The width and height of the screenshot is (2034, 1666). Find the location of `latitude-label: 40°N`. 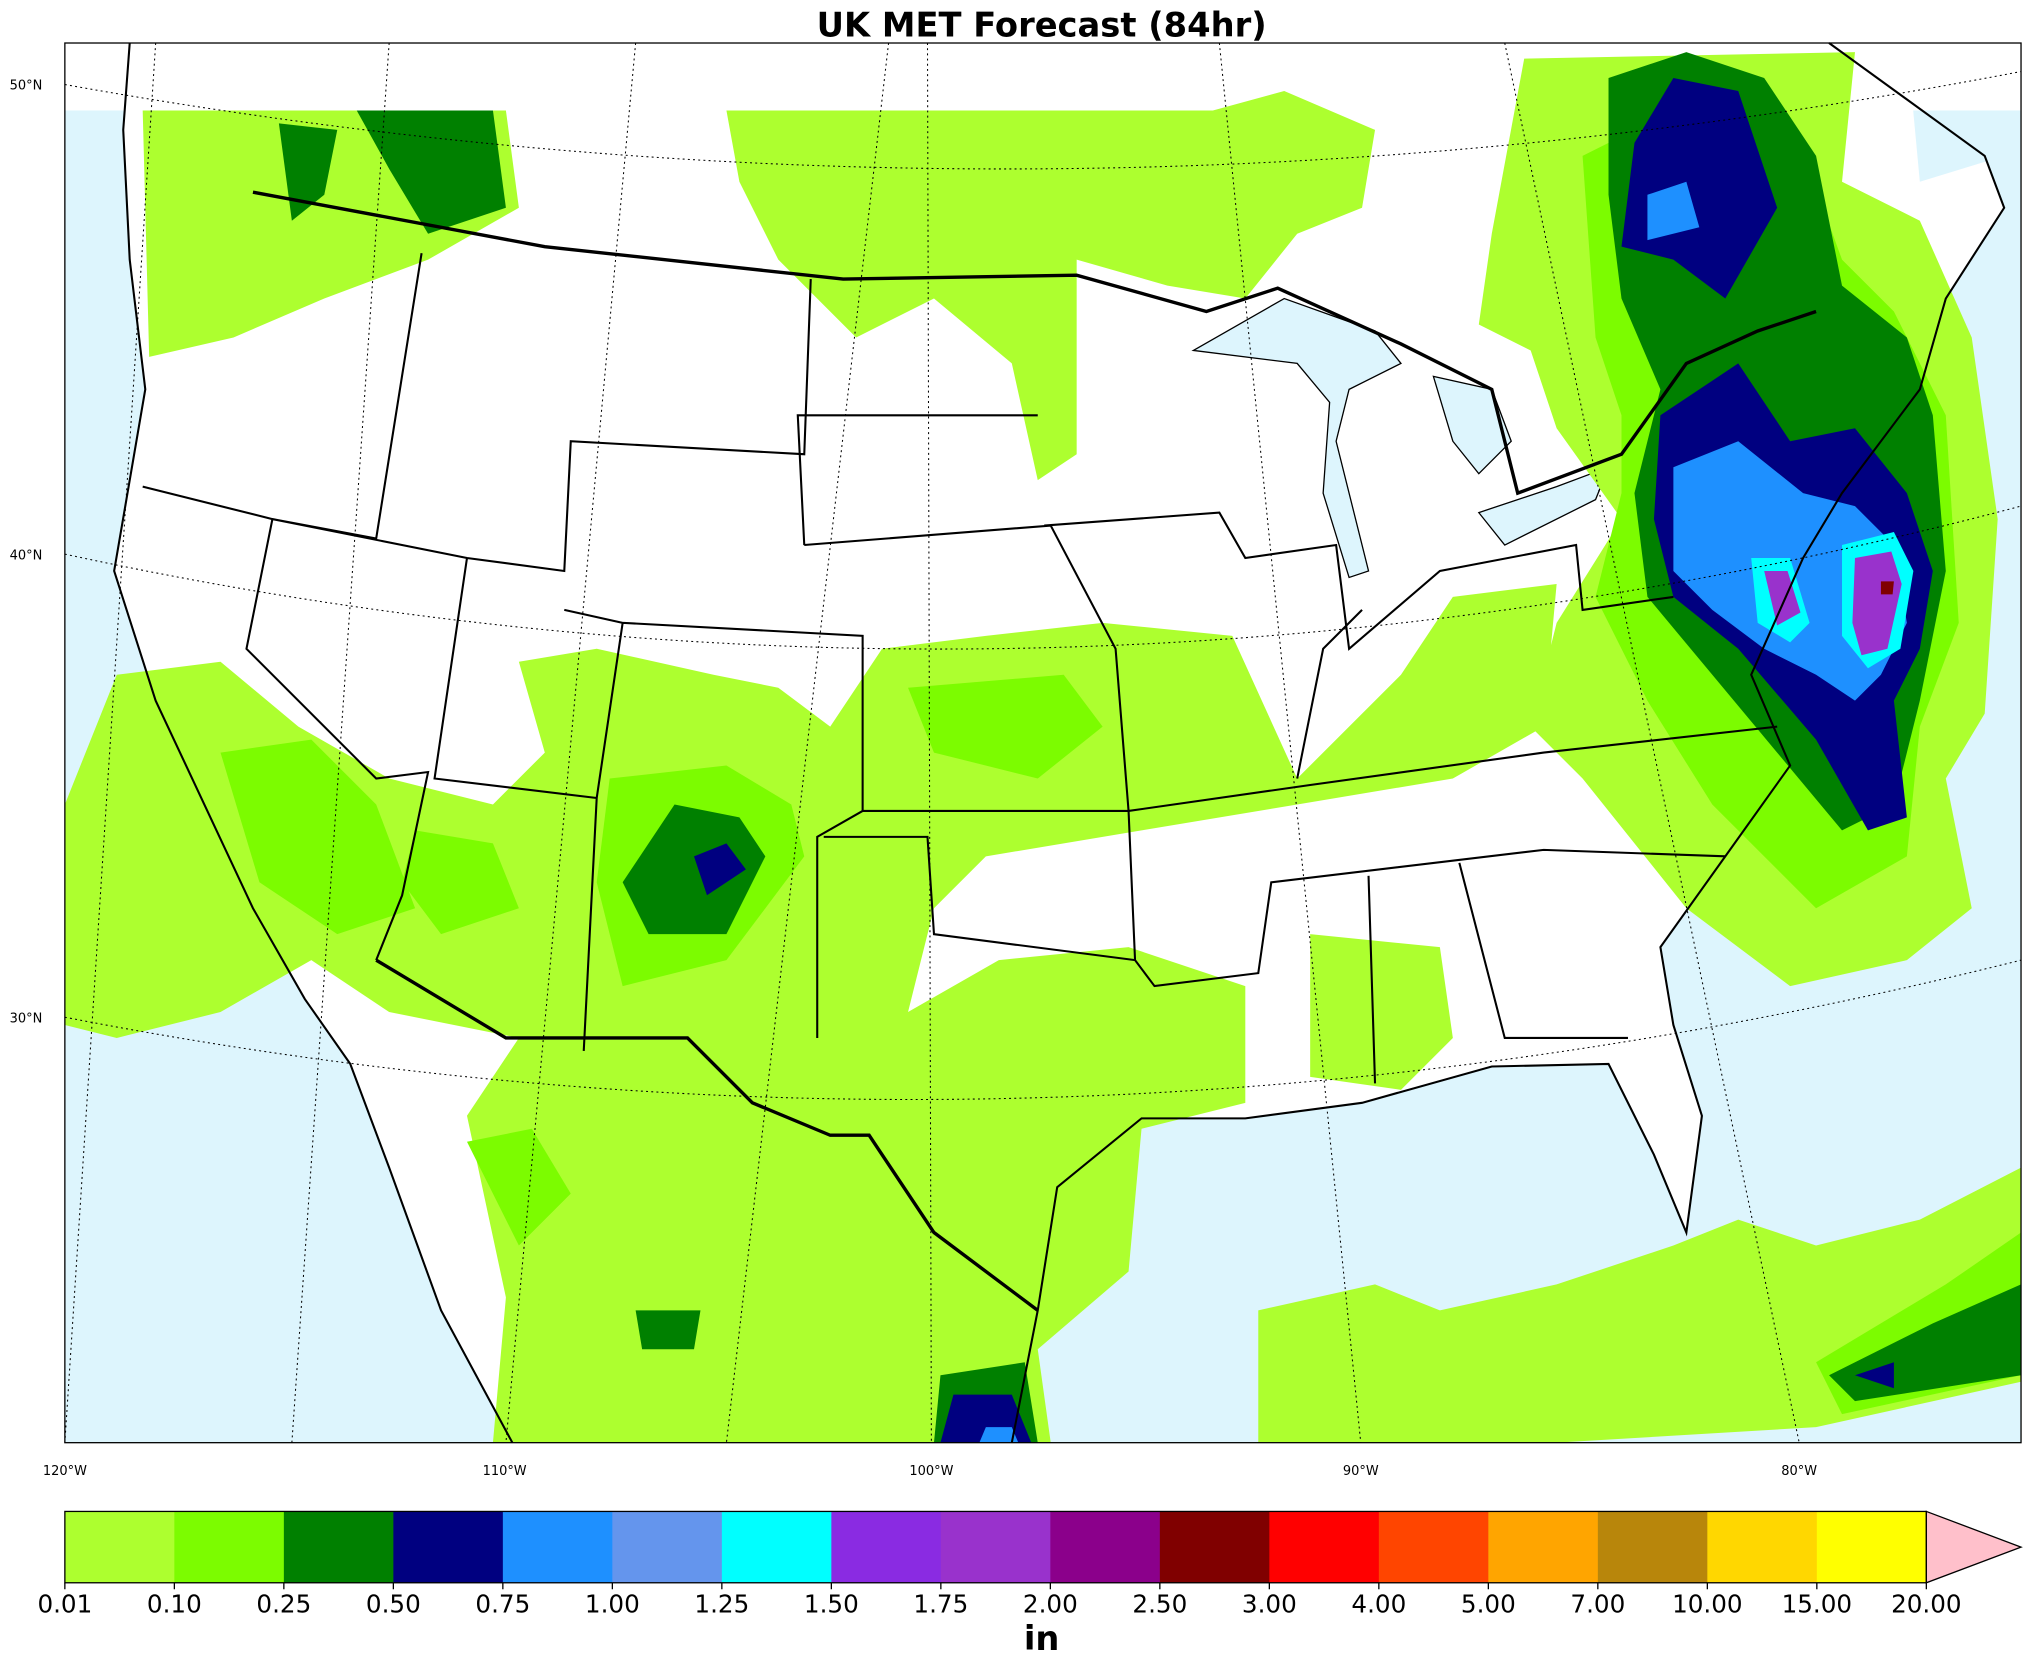

latitude-label: 40°N is located at coordinates (26, 555).